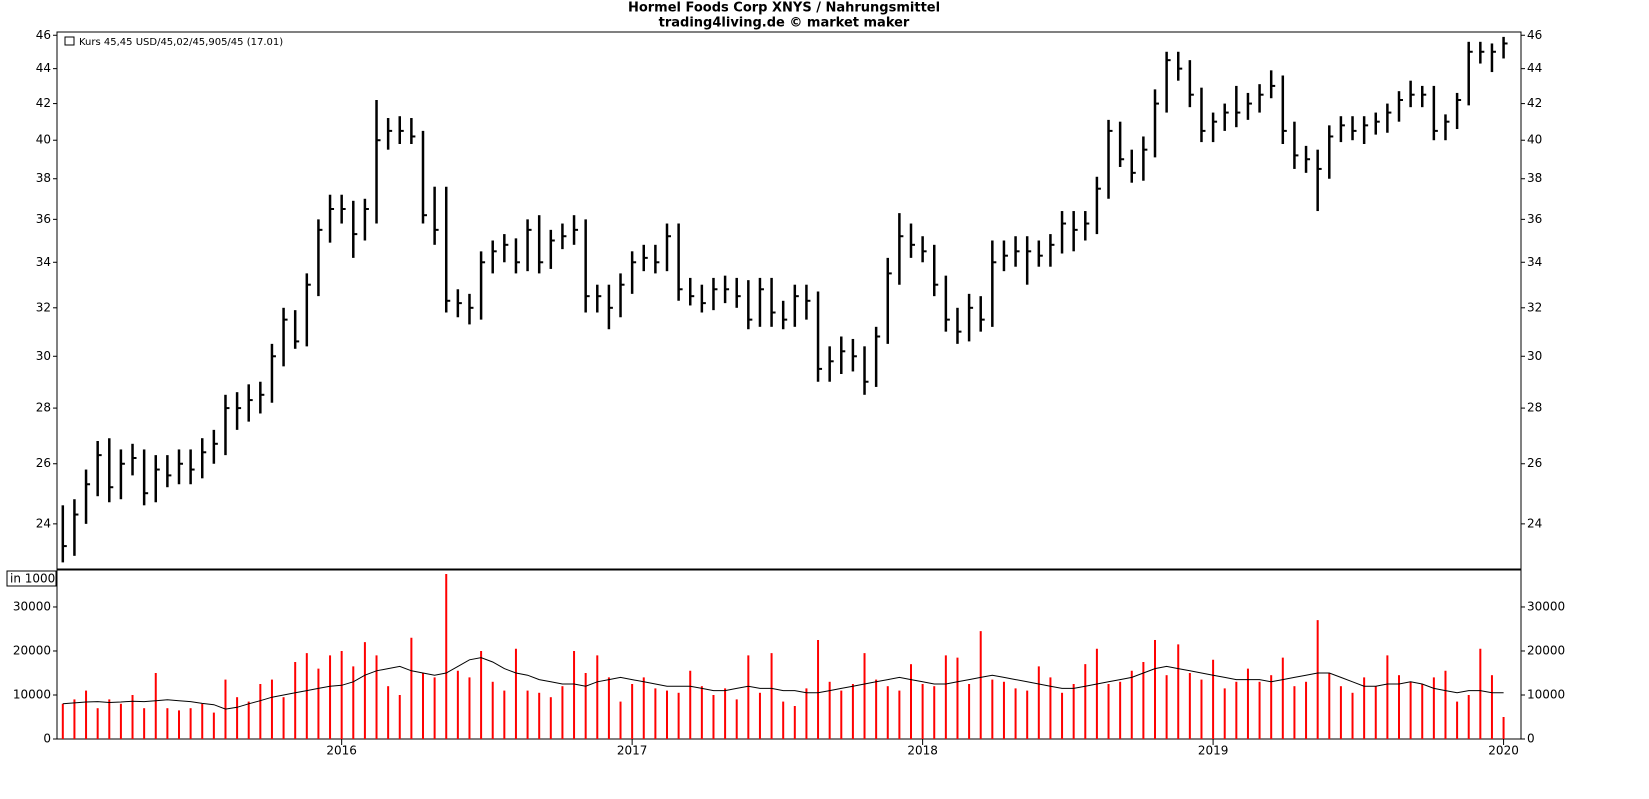 The image size is (1649, 799). I want to click on legend-swatch, so click(69, 41).